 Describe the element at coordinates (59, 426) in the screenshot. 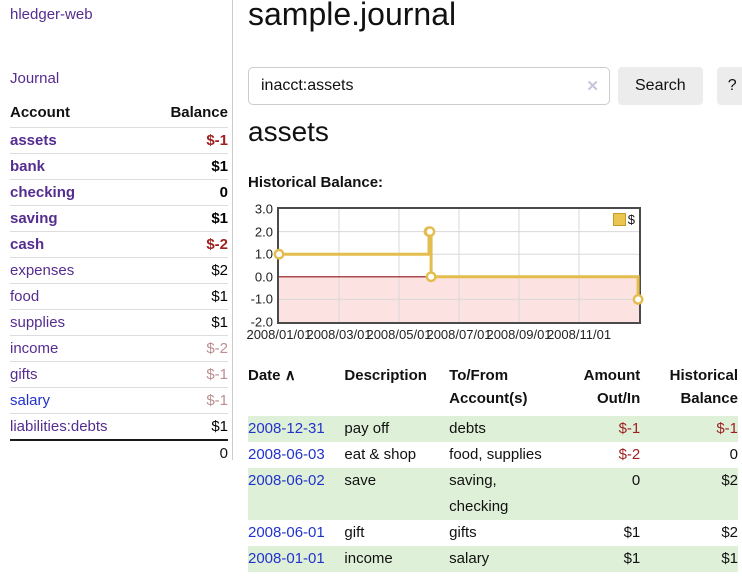

I see `account-link-liabilities-debts: liabilities:debts` at that location.